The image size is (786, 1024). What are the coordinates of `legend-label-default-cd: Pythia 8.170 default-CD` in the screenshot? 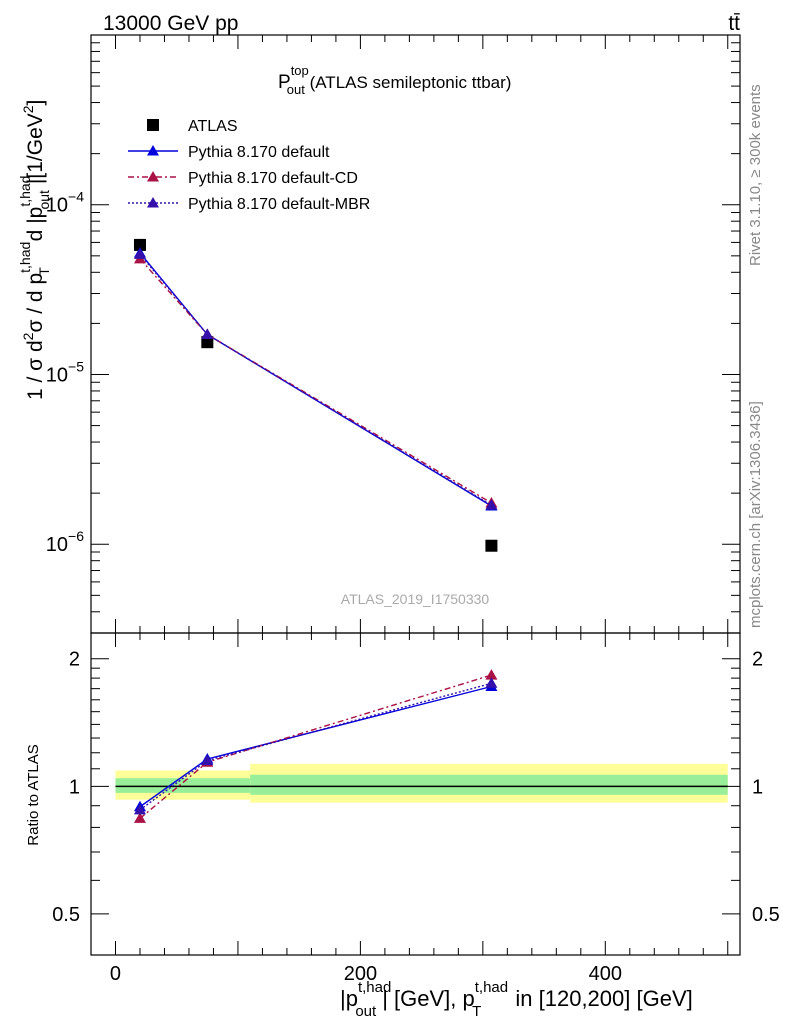 It's located at (273, 178).